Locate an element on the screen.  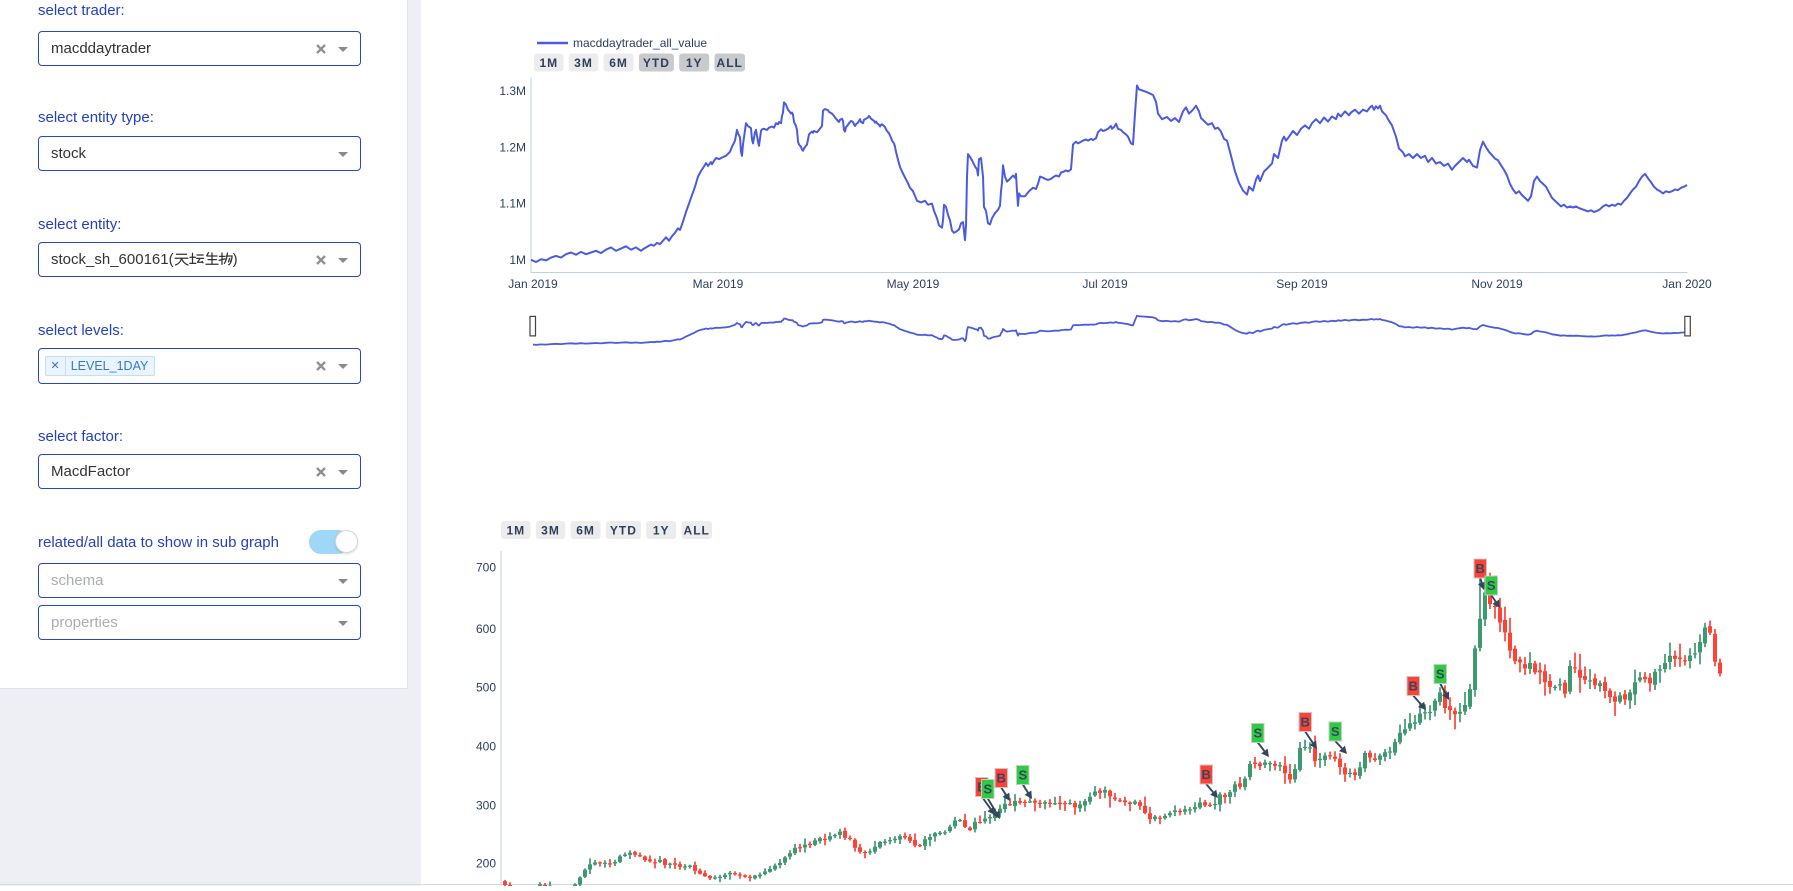
svg-text: 400 is located at coordinates (486, 746).